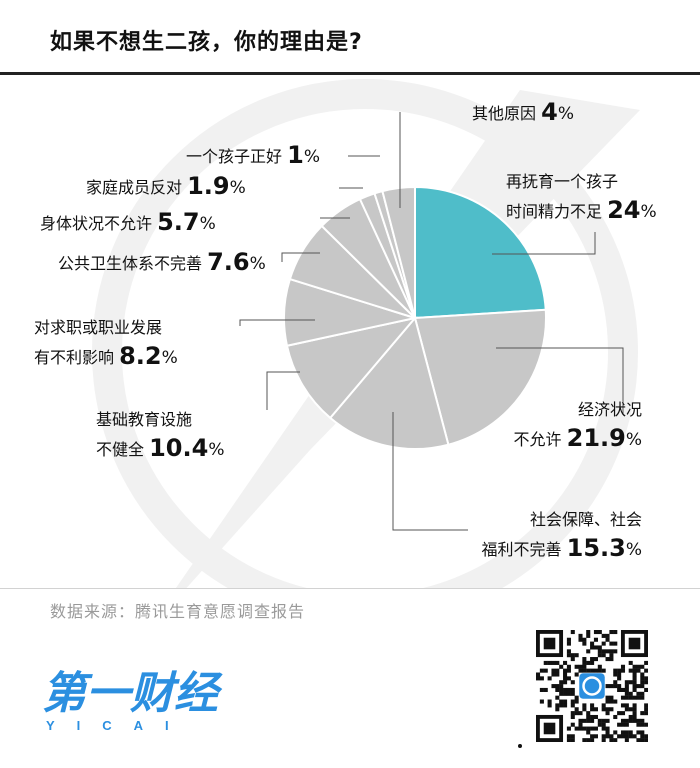  What do you see at coordinates (134, 187) in the screenshot?
I see `slice-label-text: 家庭成员反对` at bounding box center [134, 187].